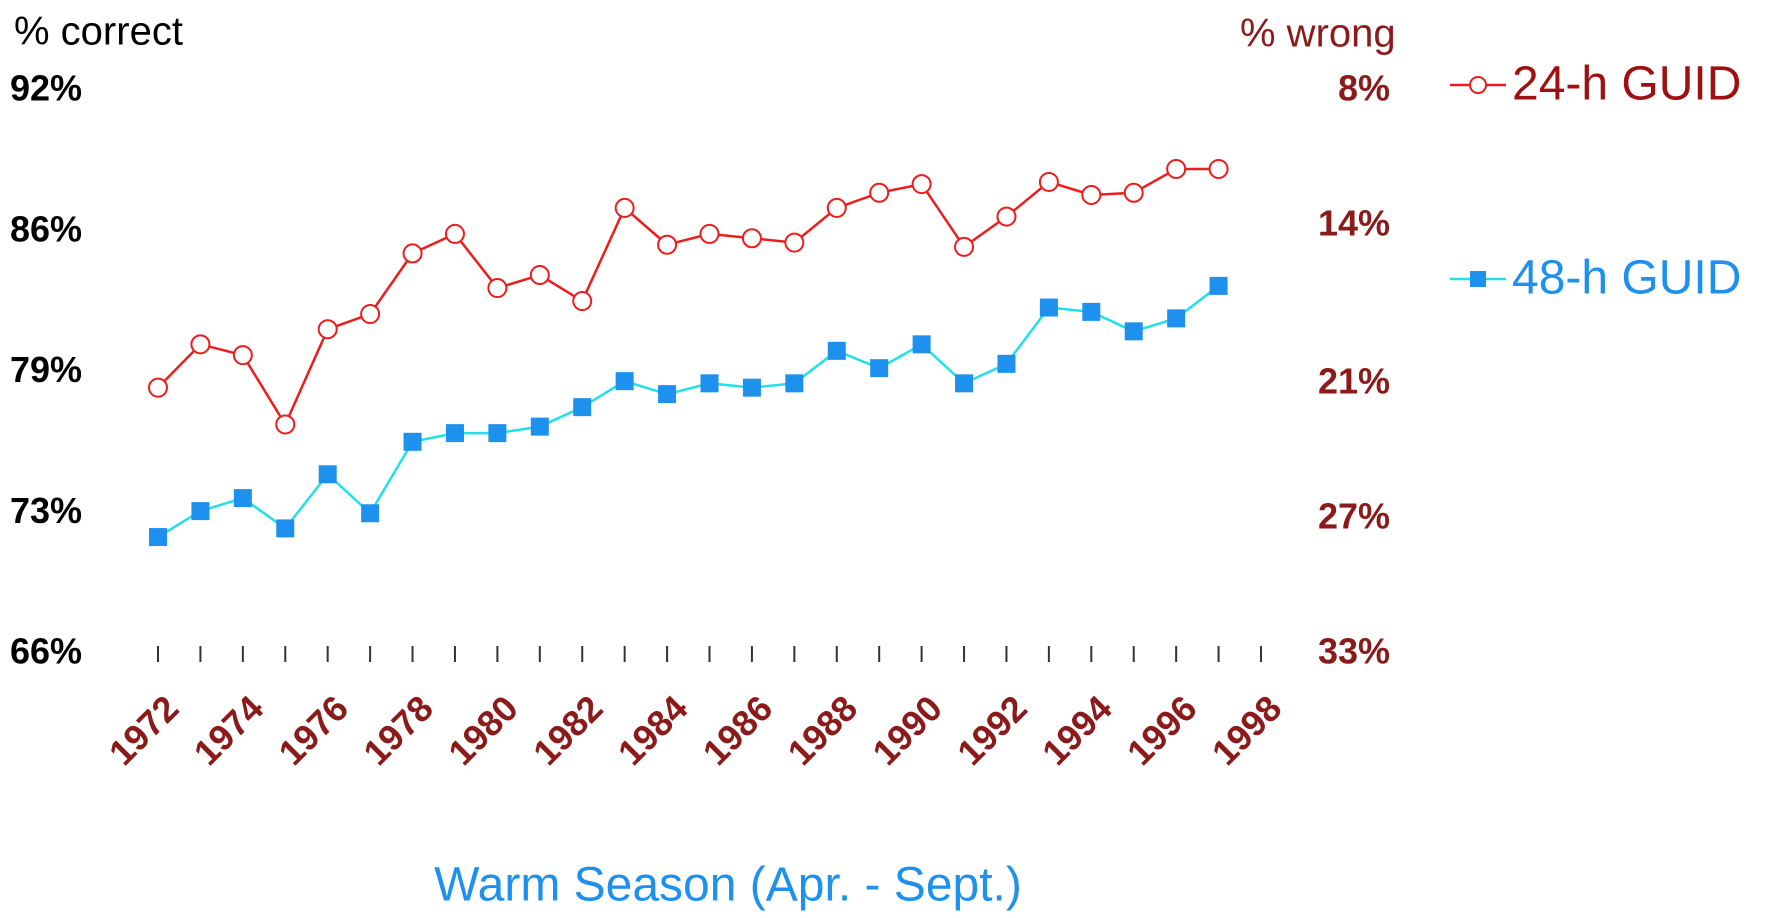 Image resolution: width=1775 pixels, height=918 pixels. I want to click on x-tick-label: 1980, so click(483, 730).